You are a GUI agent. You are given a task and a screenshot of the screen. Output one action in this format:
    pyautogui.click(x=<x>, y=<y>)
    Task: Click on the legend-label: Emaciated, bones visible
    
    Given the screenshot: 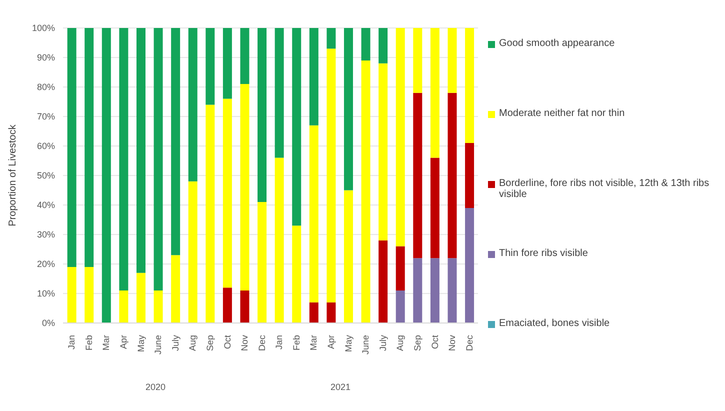 What is the action you would take?
    pyautogui.click(x=554, y=323)
    